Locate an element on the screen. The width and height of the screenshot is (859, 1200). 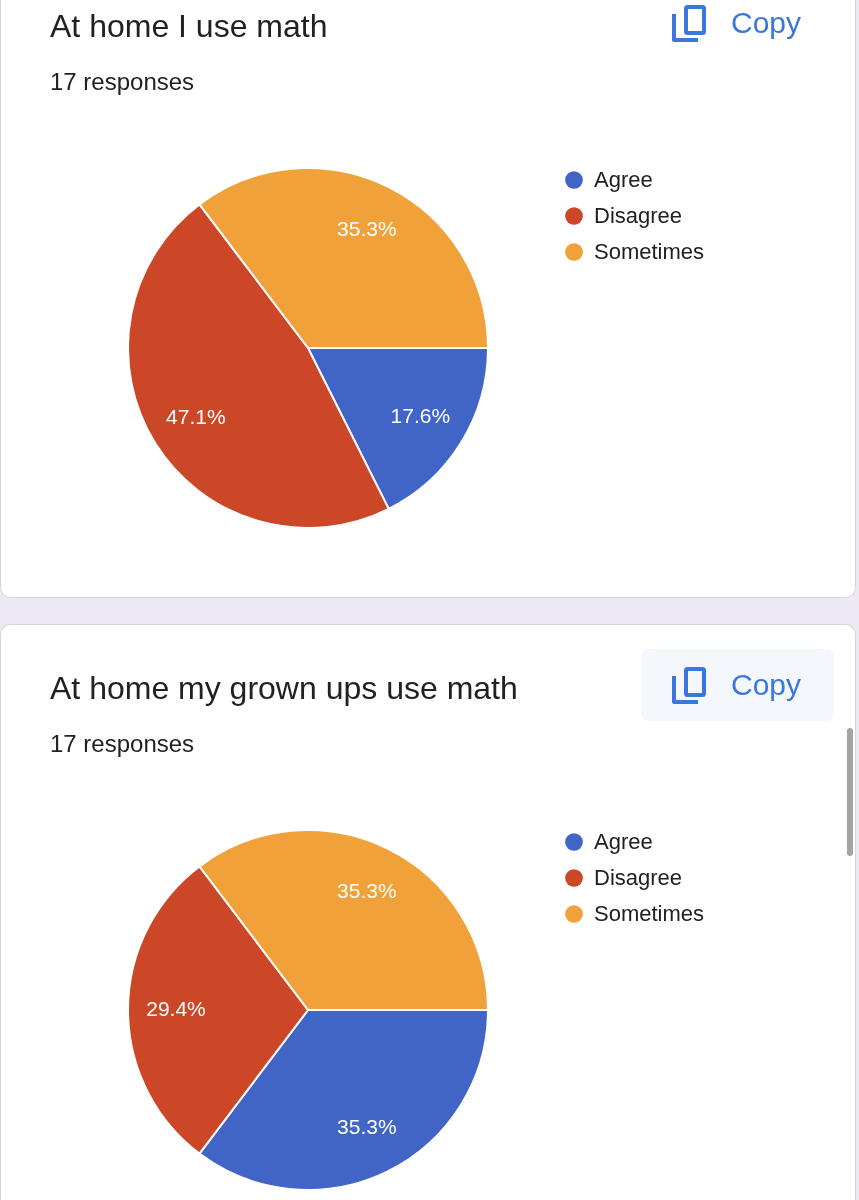
data-label: 47.1% is located at coordinates (196, 416).